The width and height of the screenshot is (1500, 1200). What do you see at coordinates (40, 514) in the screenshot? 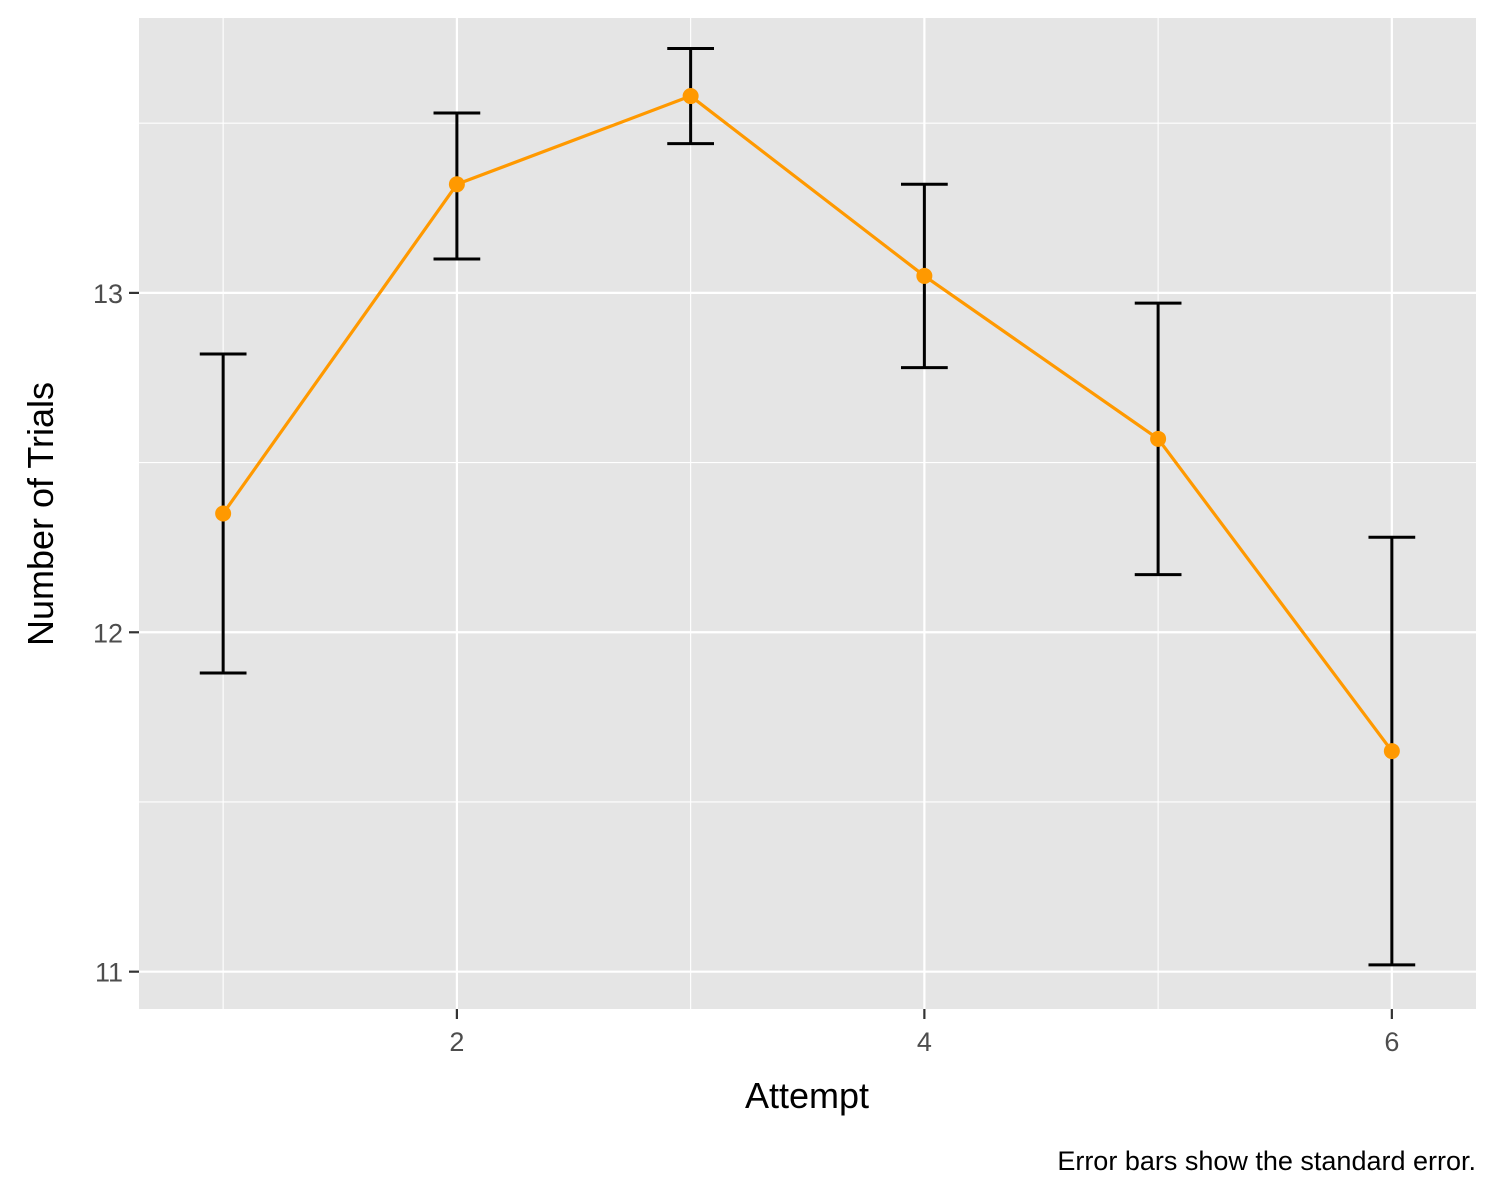
I see `y-axis-title: Number of Trials` at bounding box center [40, 514].